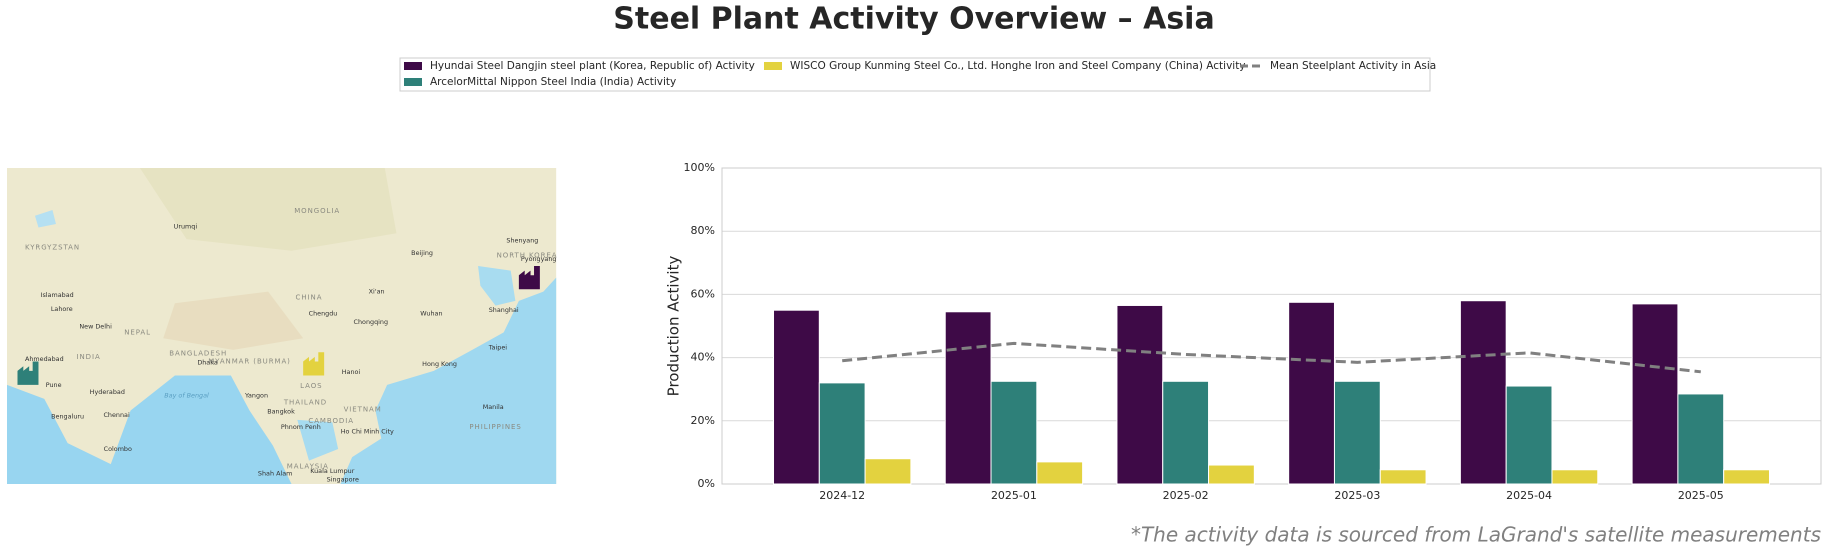 This screenshot has height=554, width=1828. What do you see at coordinates (301, 427) in the screenshot?
I see `map-label: Phnom Penh` at bounding box center [301, 427].